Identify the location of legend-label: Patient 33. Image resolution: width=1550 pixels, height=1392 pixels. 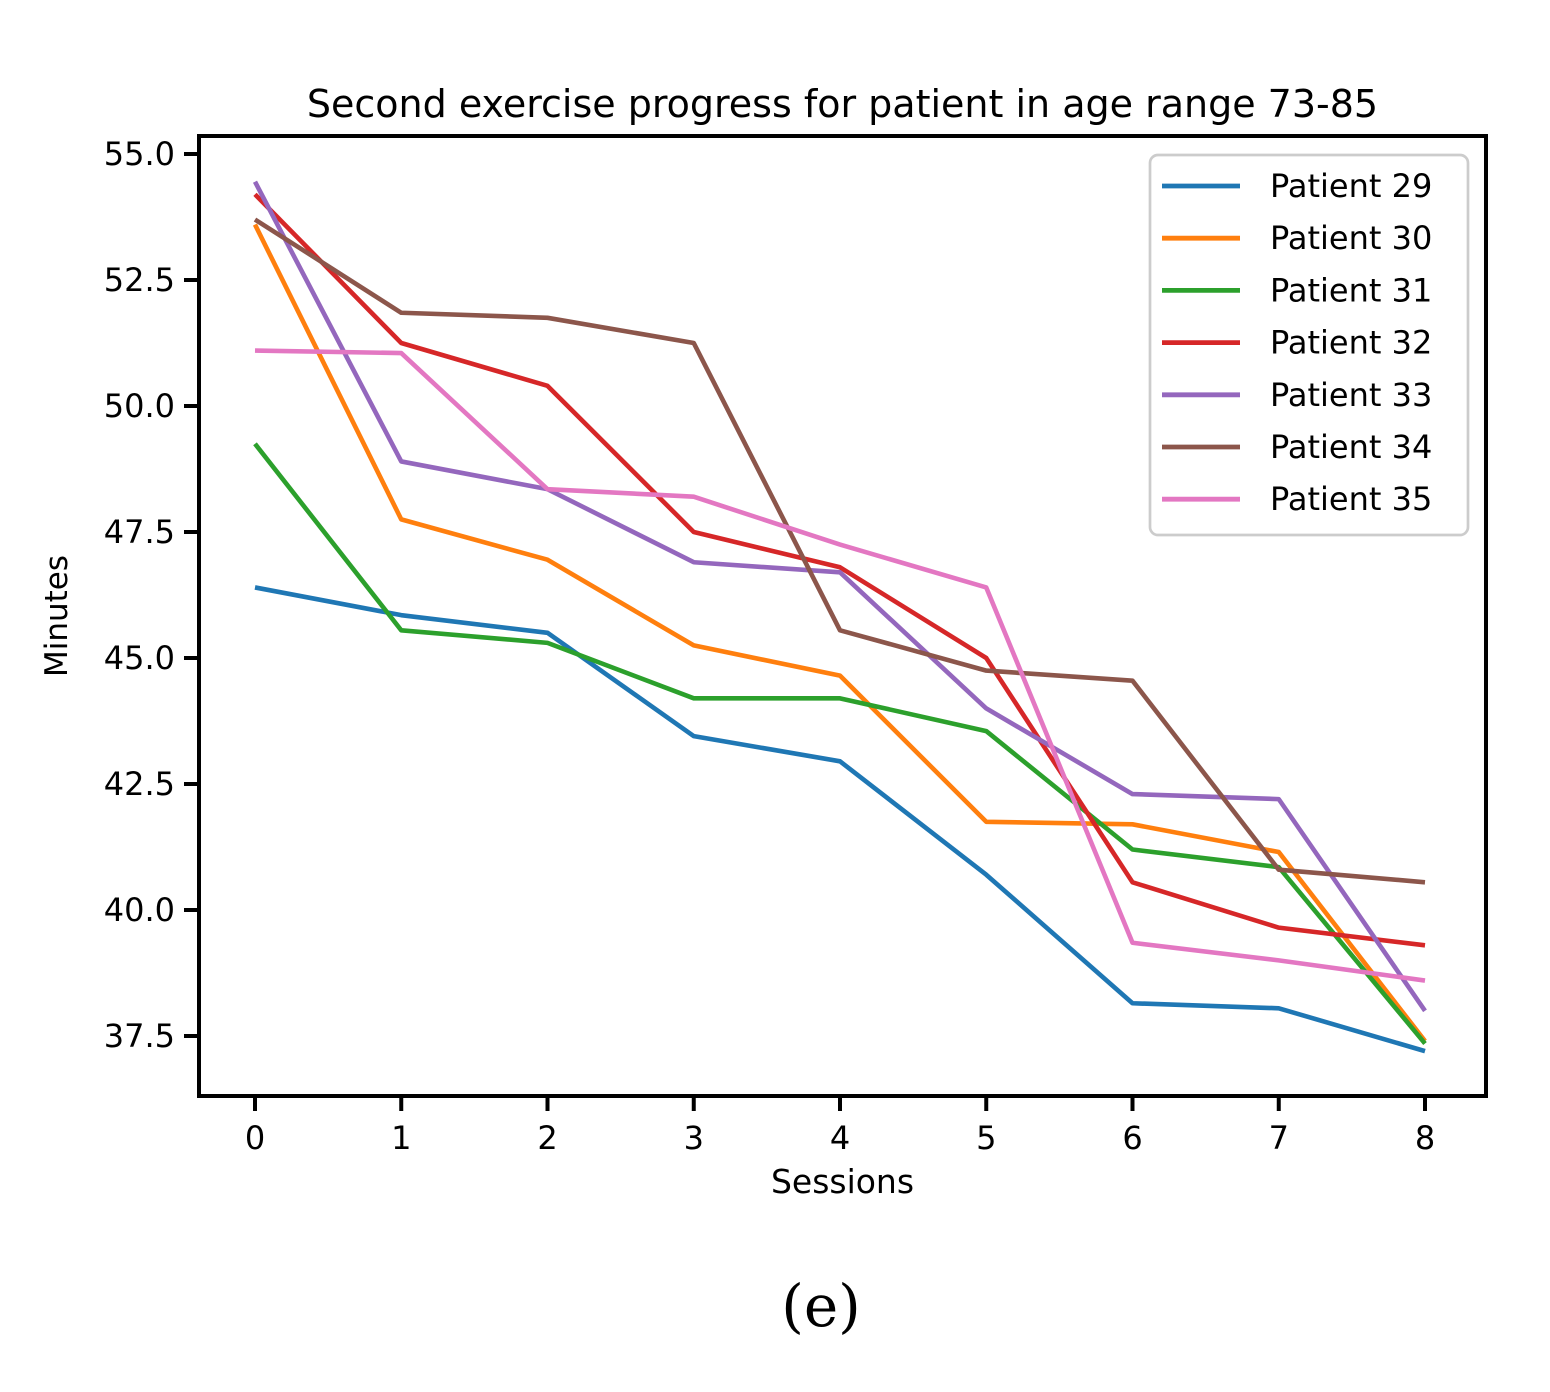
(1351, 395).